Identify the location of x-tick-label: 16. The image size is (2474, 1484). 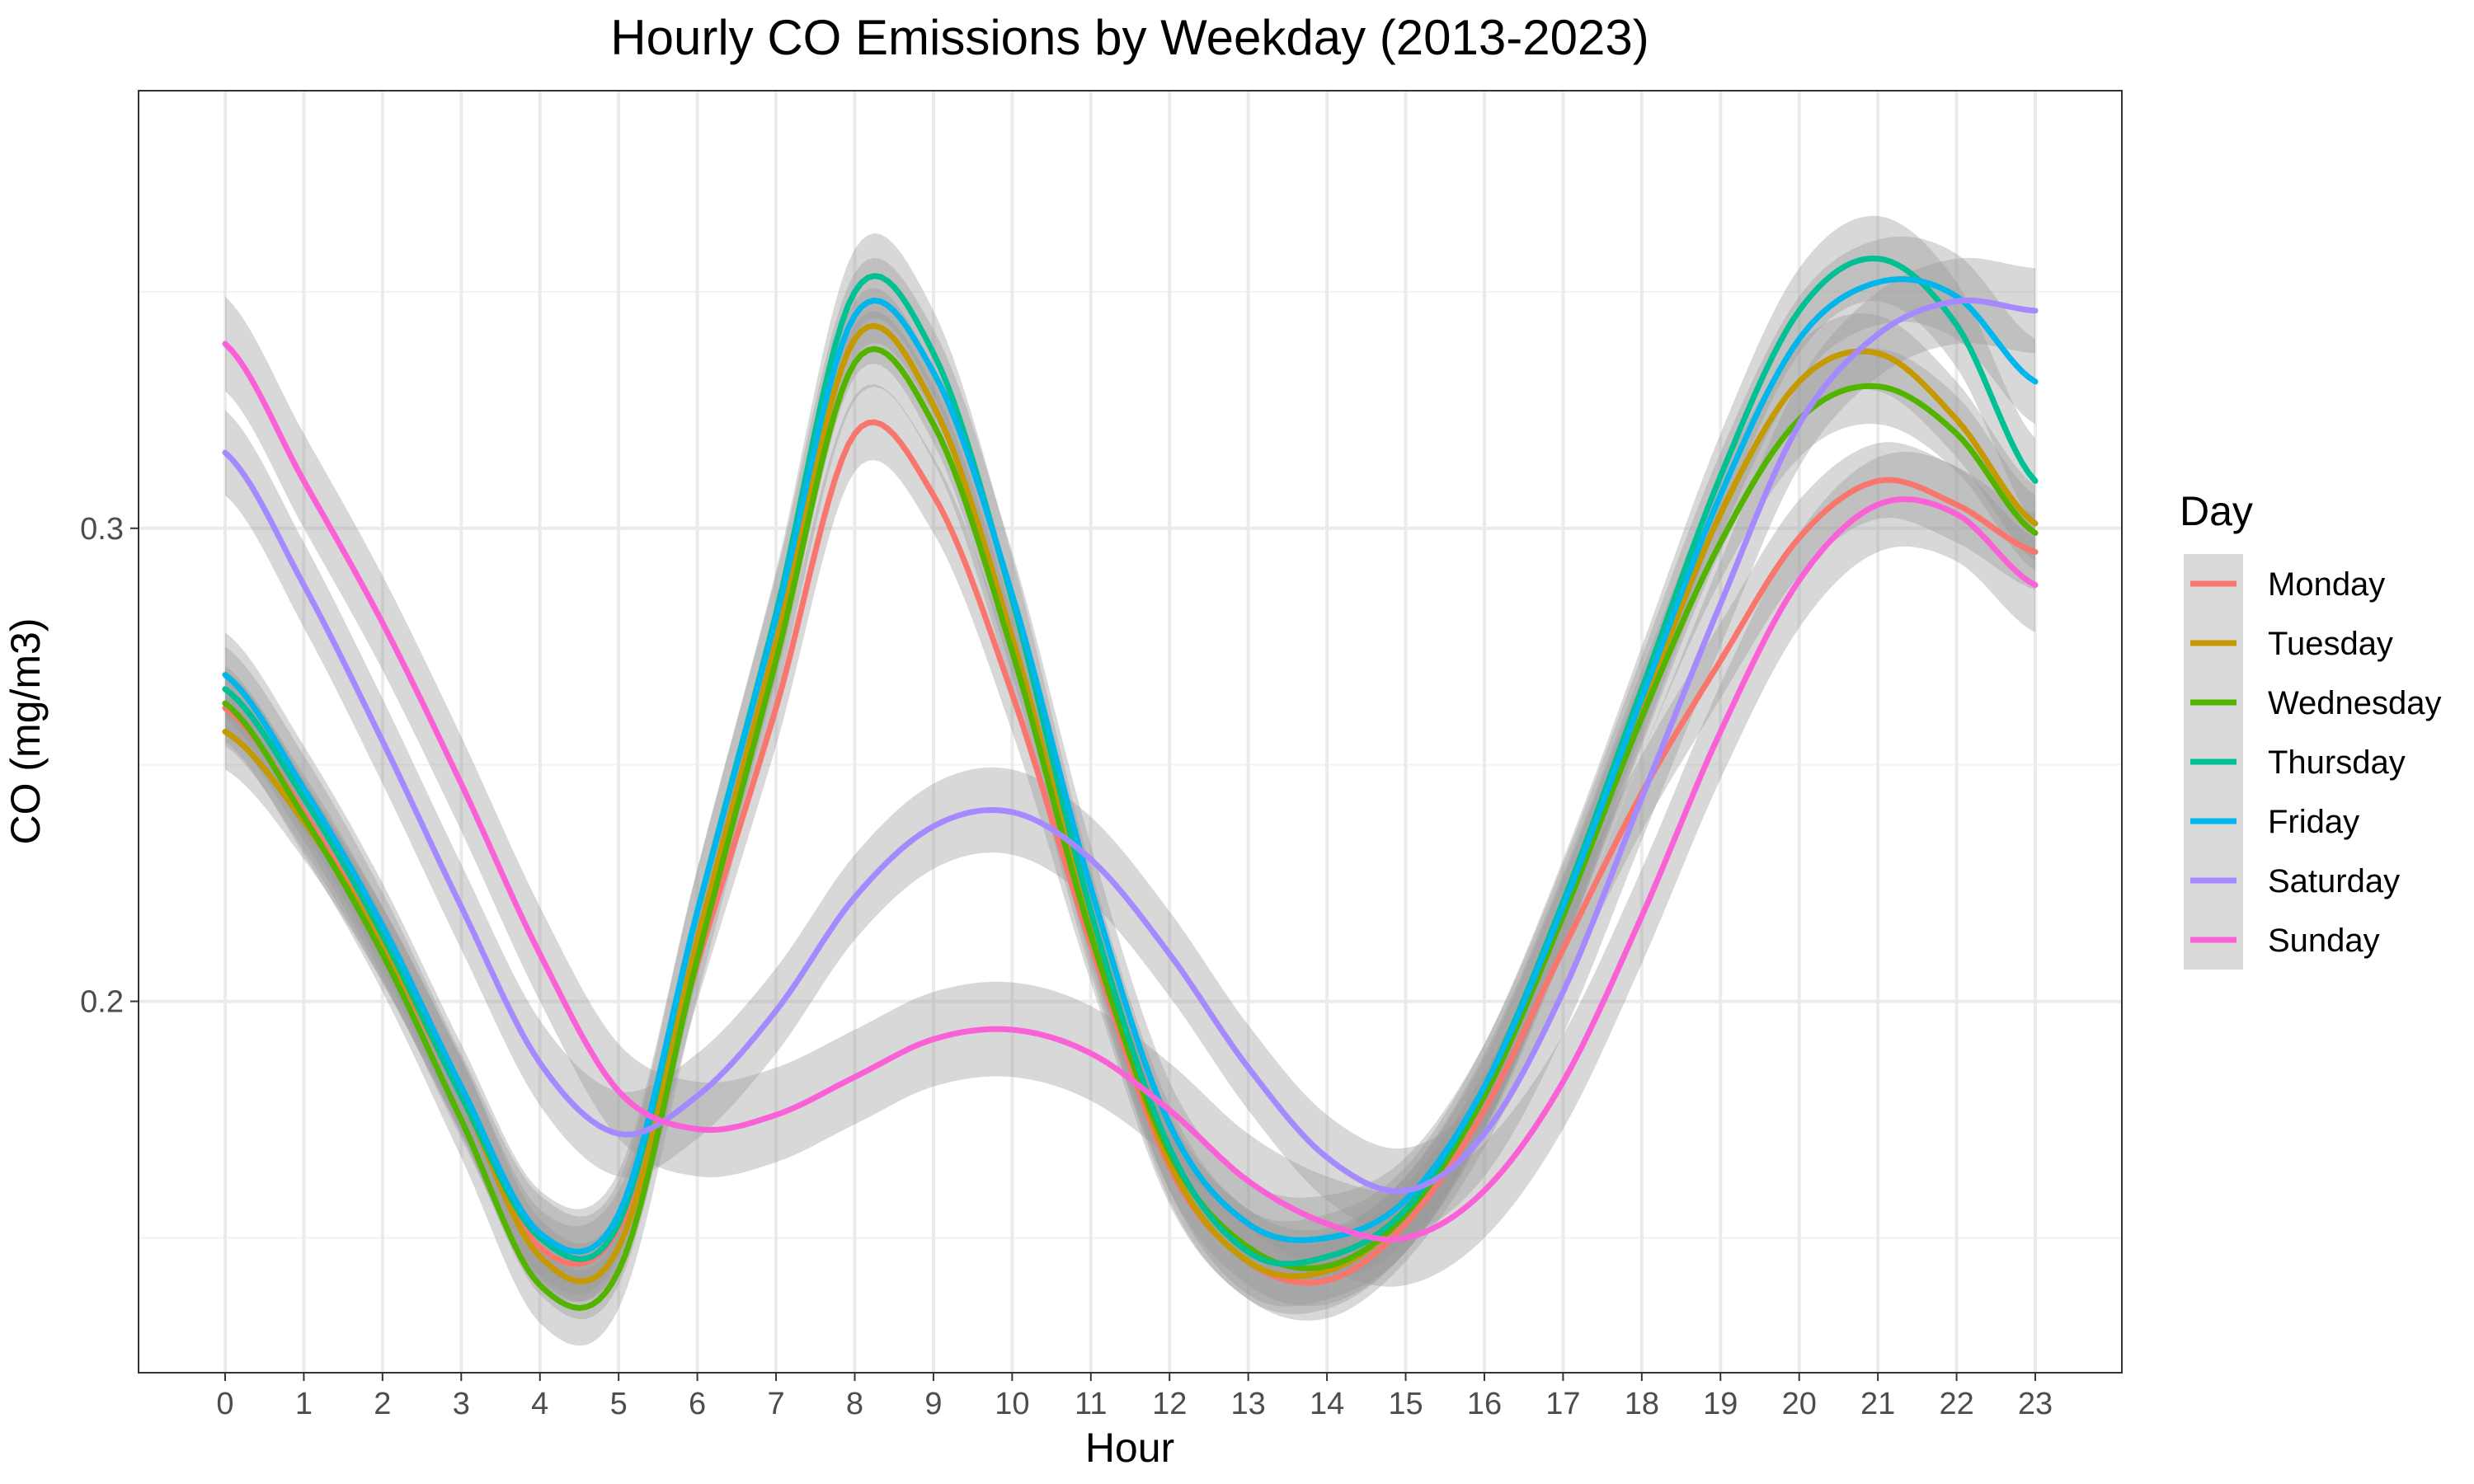
(1484, 1404).